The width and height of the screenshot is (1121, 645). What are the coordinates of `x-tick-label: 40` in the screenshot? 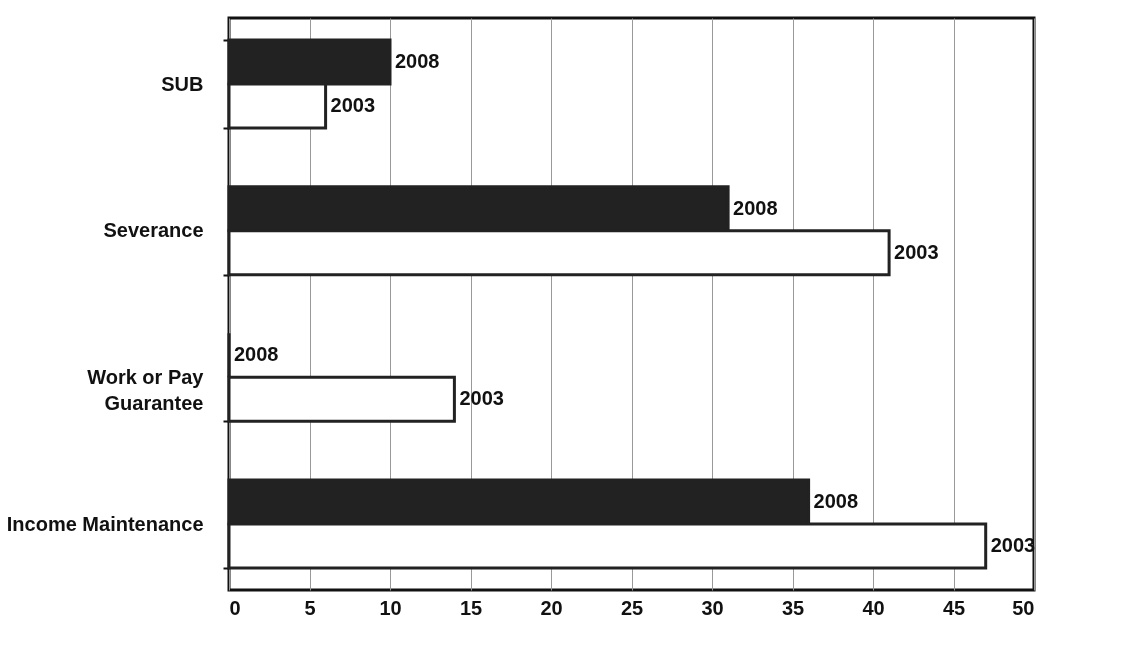 It's located at (873, 607).